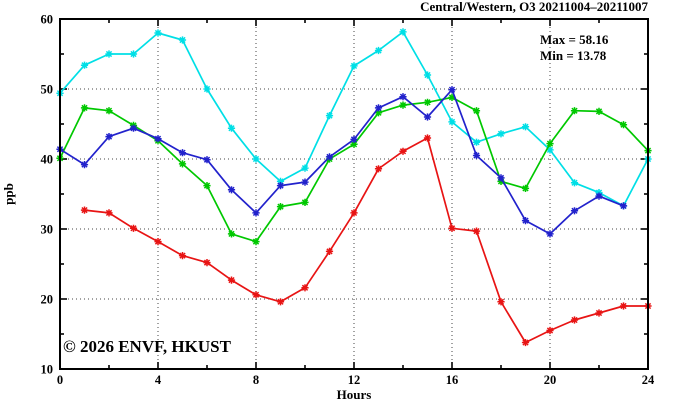 The width and height of the screenshot is (674, 409). I want to click on chart-title: Central/Western, O3 20211004–20211007, so click(534, 7).